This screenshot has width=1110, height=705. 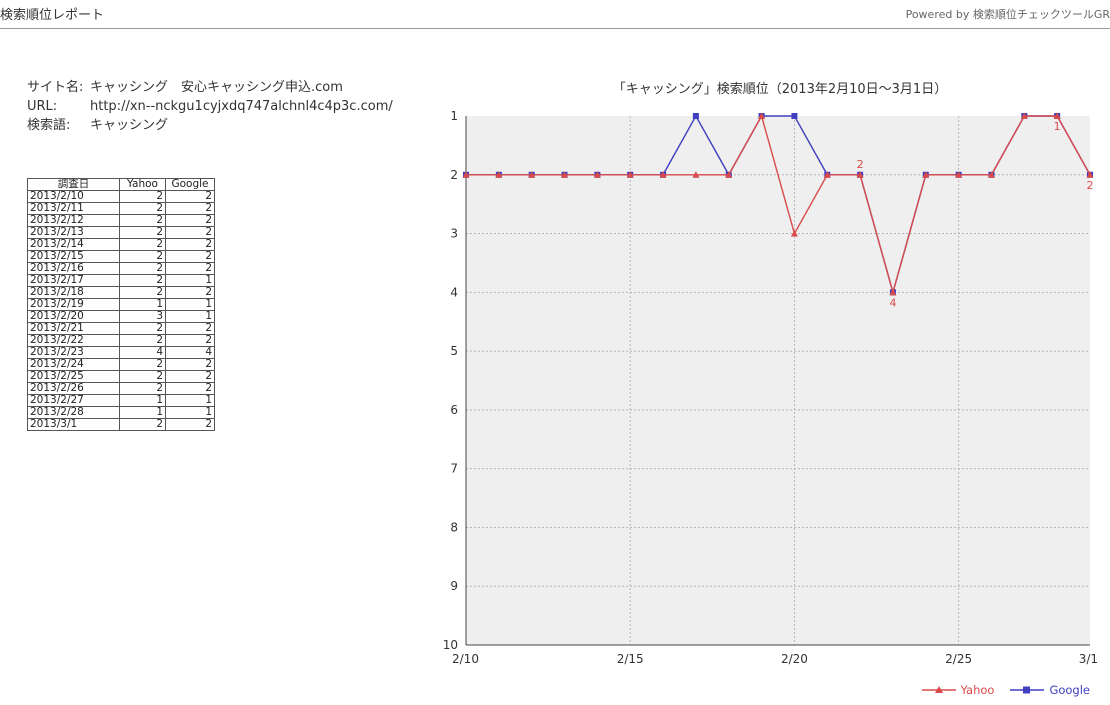 I want to click on powered-by-text: Powered by 検索順位チェックツールGR, so click(x=1007, y=14).